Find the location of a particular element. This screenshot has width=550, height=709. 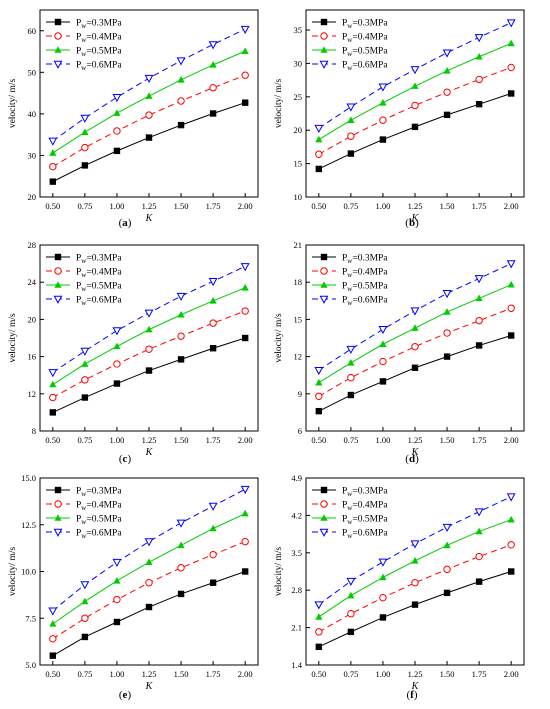

y-tick-label: 28 is located at coordinates (32, 245).